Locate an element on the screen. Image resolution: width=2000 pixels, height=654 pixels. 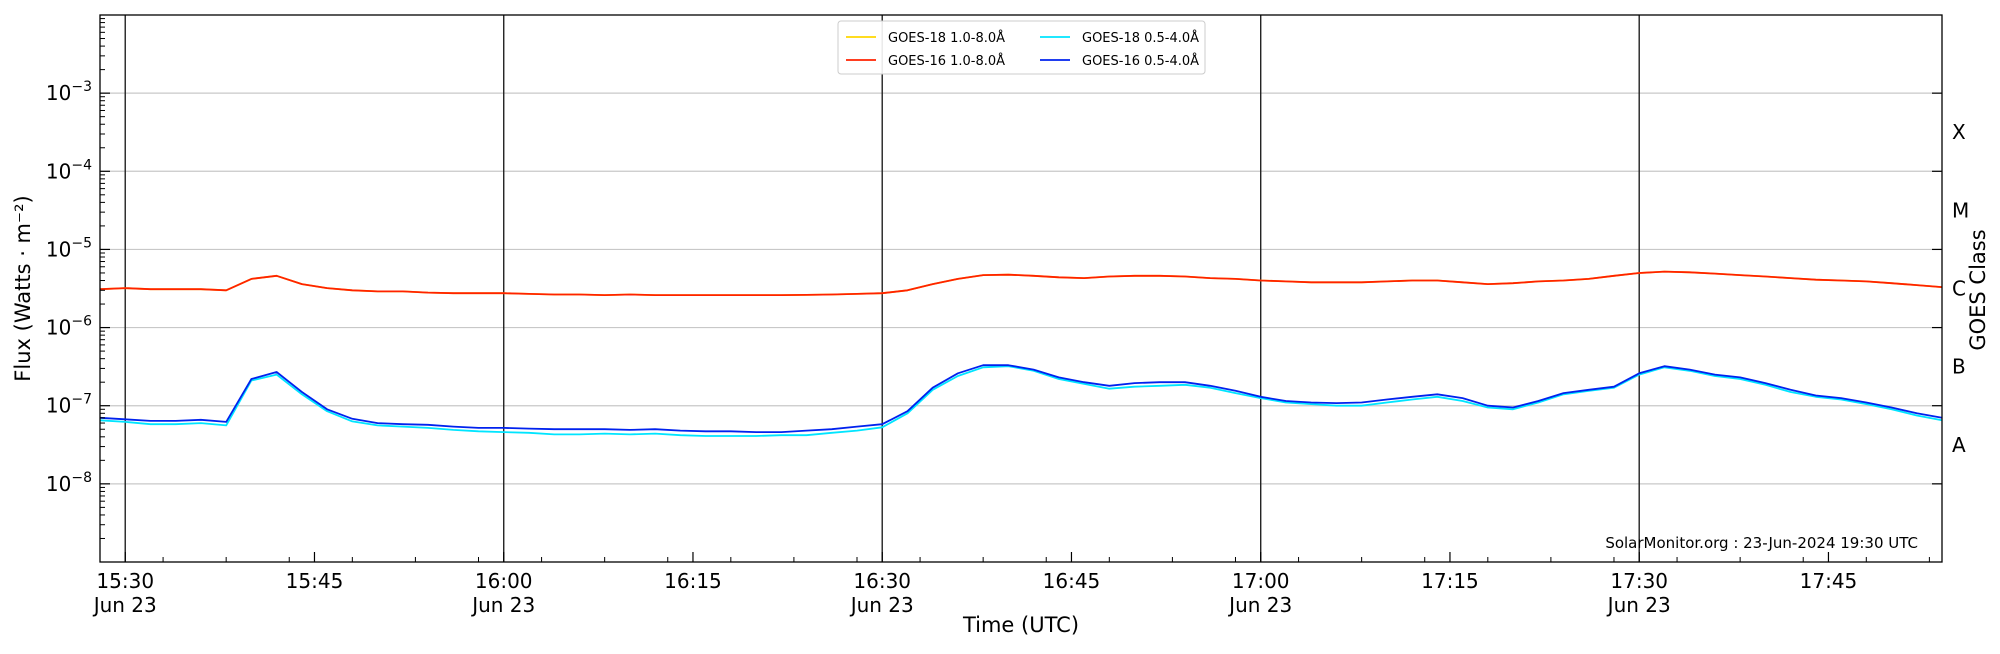
goes-class-label: M is located at coordinates (1960, 210).